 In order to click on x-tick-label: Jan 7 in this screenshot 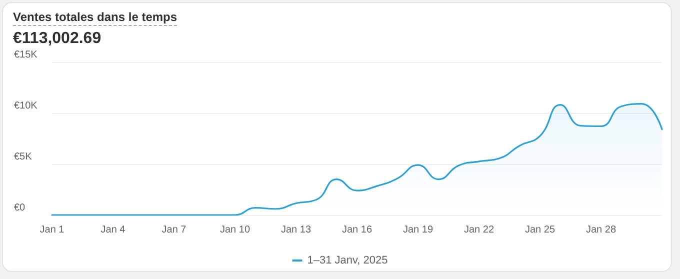, I will do `click(174, 230)`.